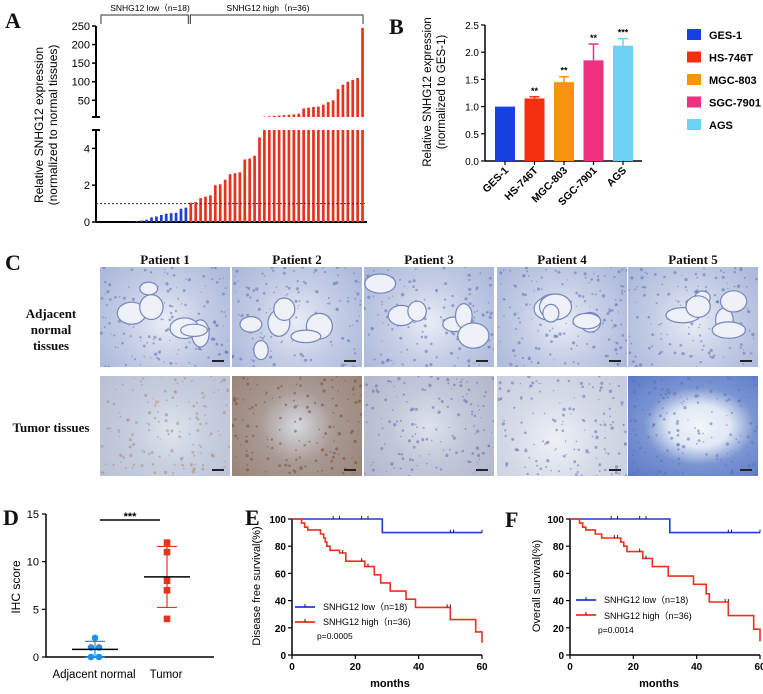 This screenshot has width=763, height=694. What do you see at coordinates (164, 317) in the screenshot?
I see `tissue-texture` at bounding box center [164, 317].